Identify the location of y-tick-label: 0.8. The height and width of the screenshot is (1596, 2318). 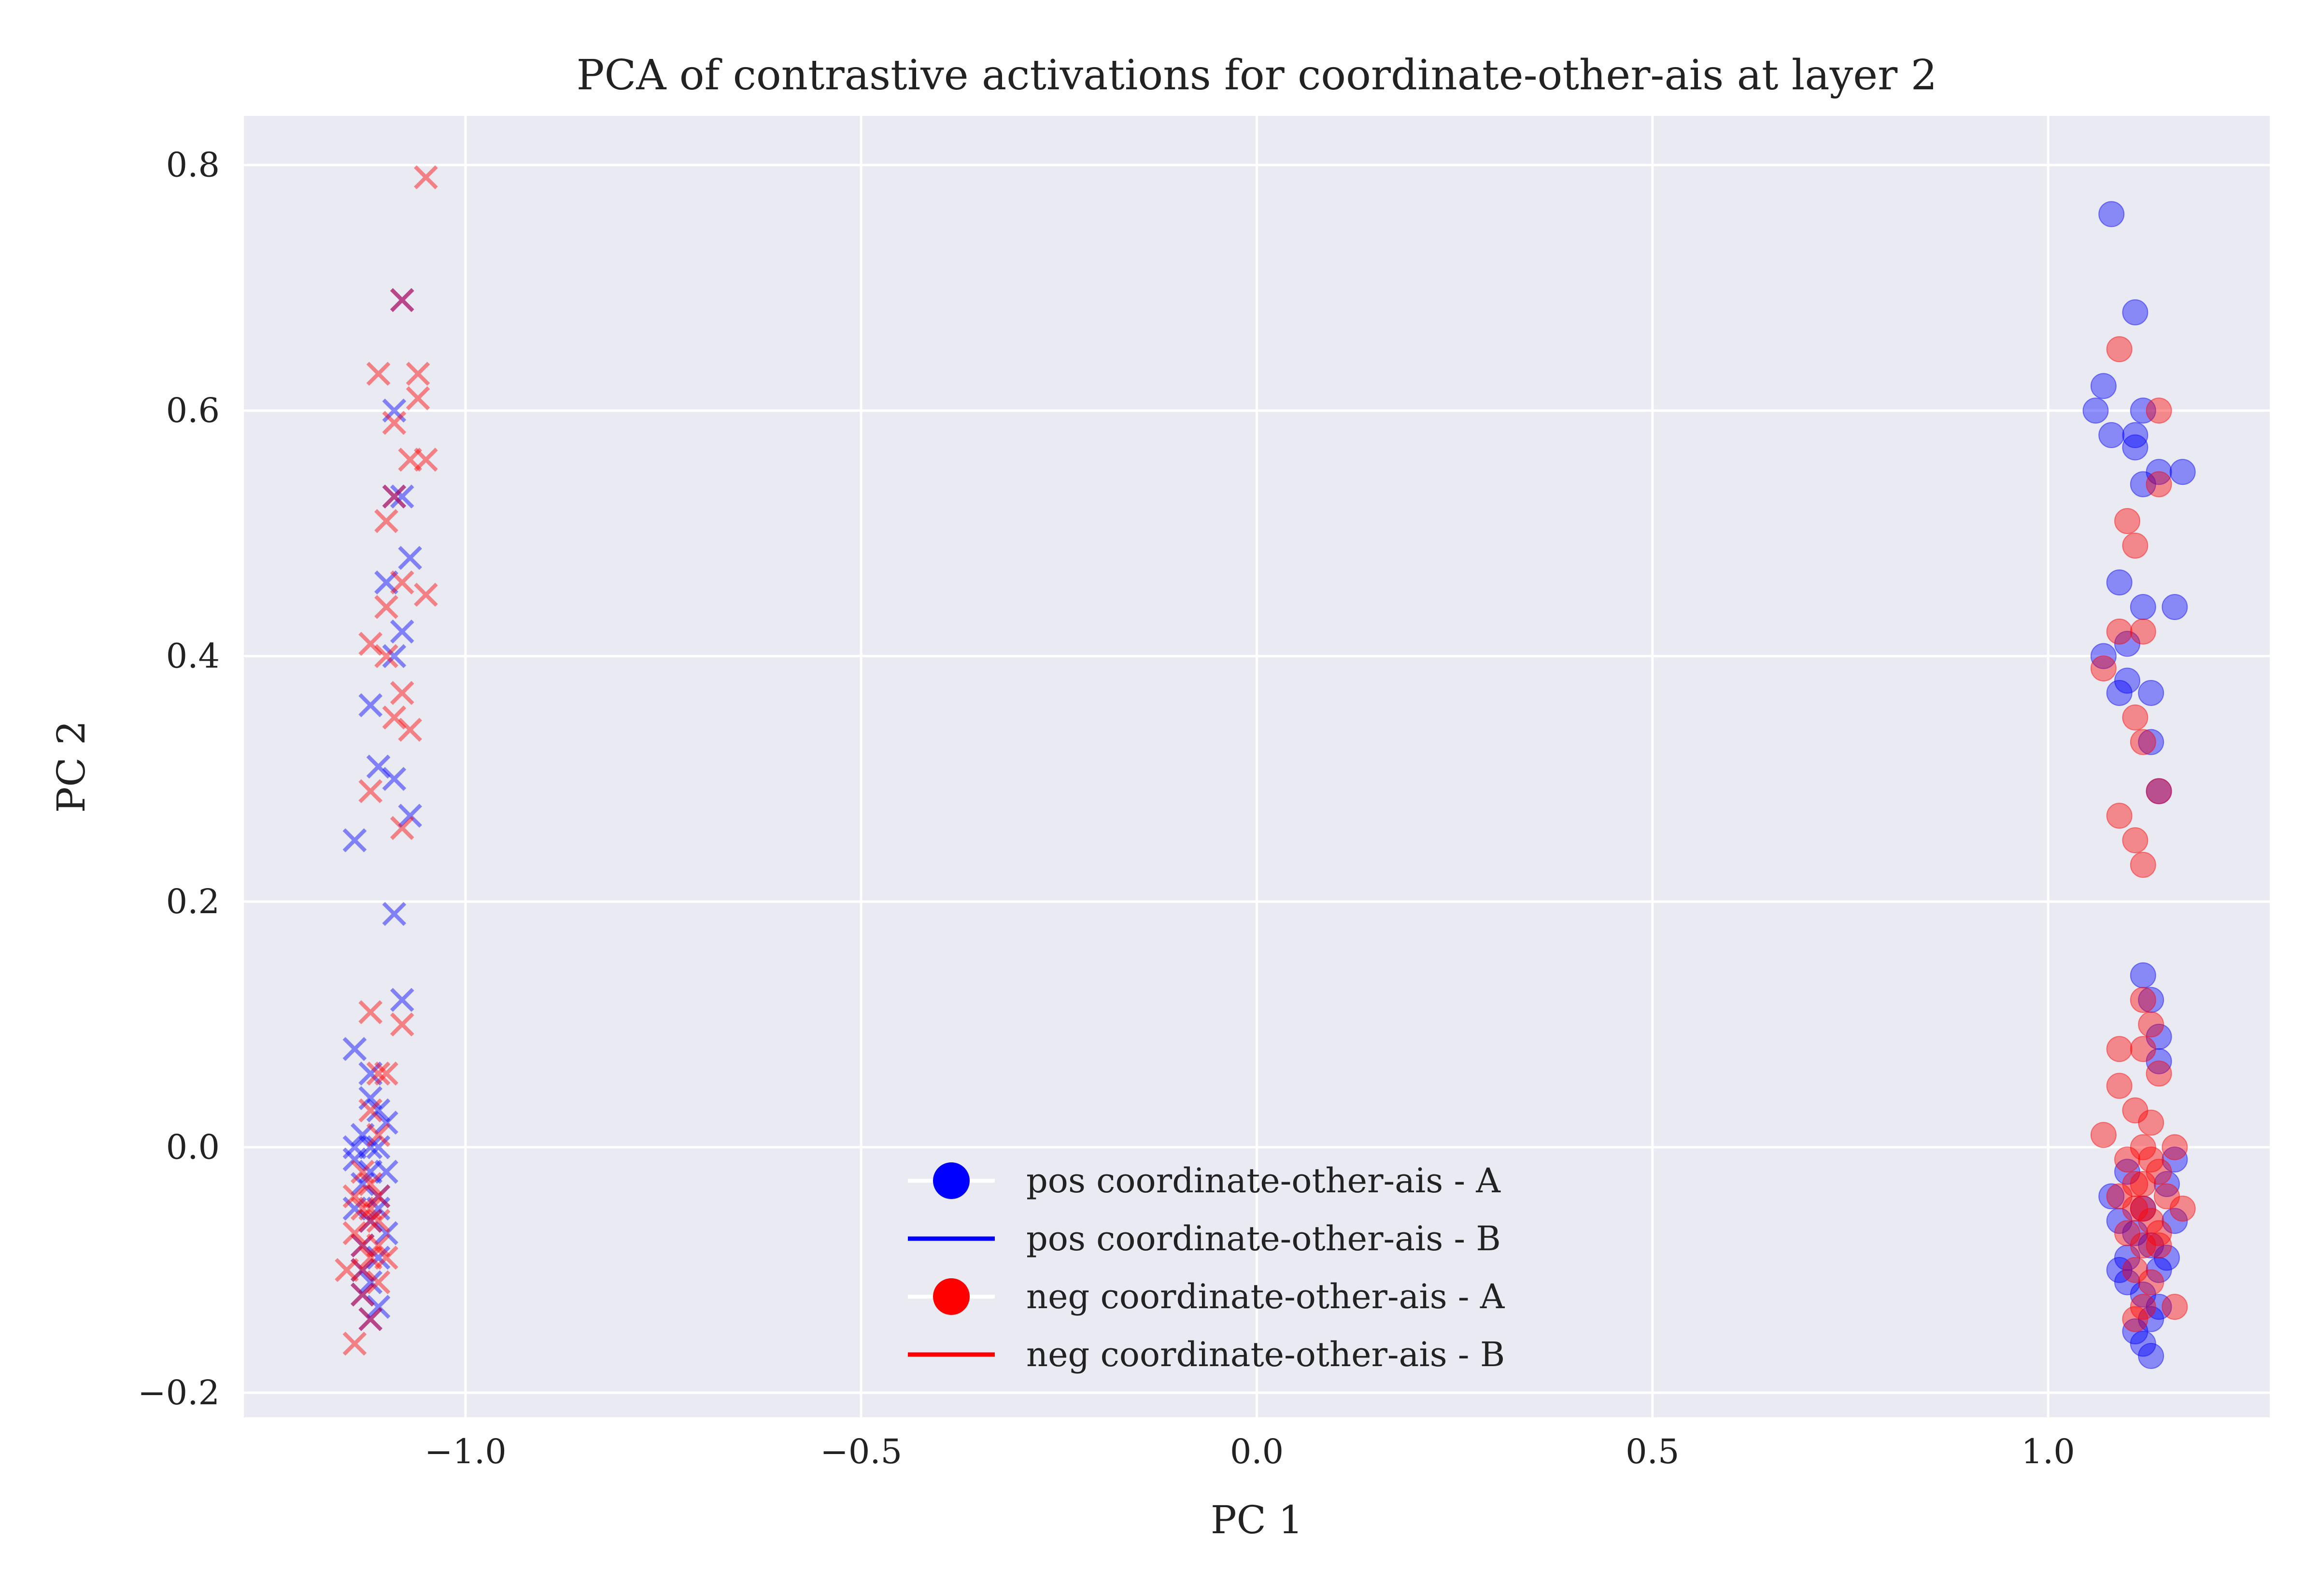
(193, 165).